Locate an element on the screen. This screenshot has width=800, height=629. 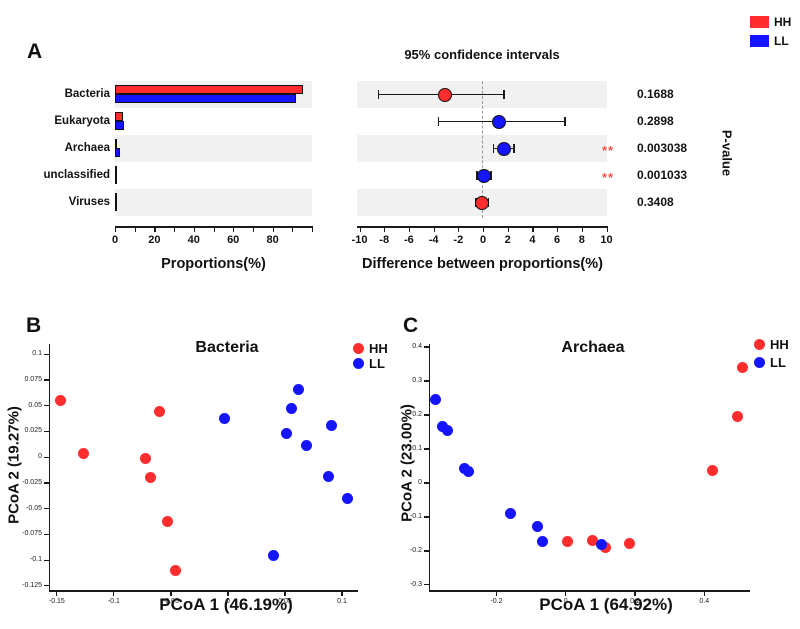
ci-axis-tick-label: -6 is located at coordinates (409, 240).